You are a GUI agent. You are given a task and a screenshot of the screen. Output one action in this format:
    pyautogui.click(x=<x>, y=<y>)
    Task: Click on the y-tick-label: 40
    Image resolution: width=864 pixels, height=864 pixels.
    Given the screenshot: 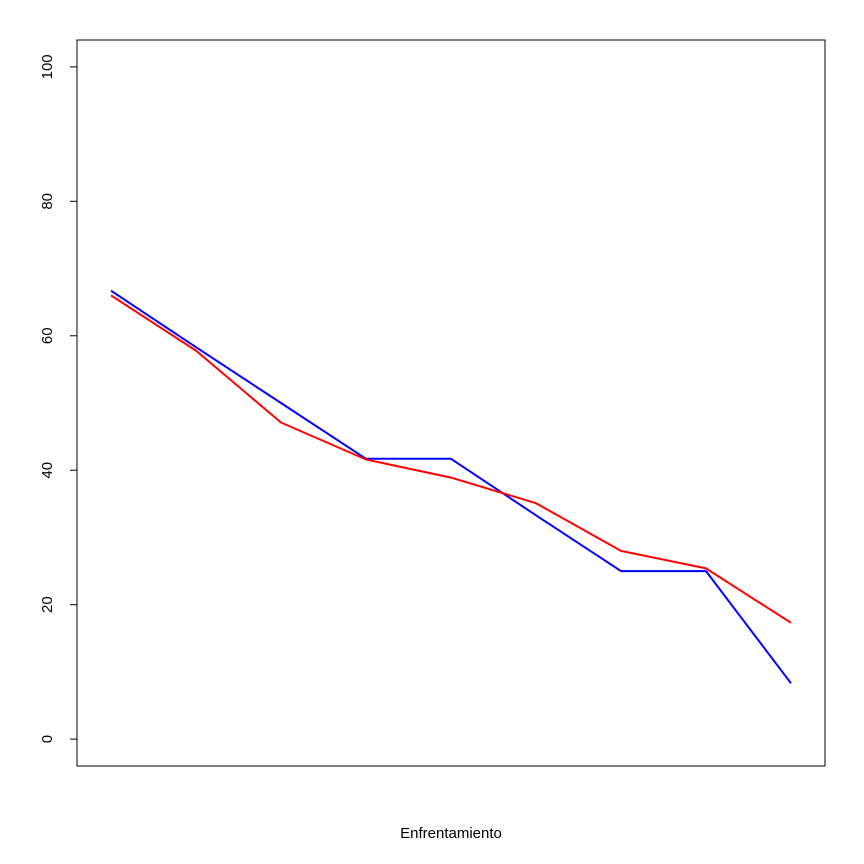 What is the action you would take?
    pyautogui.click(x=47, y=470)
    